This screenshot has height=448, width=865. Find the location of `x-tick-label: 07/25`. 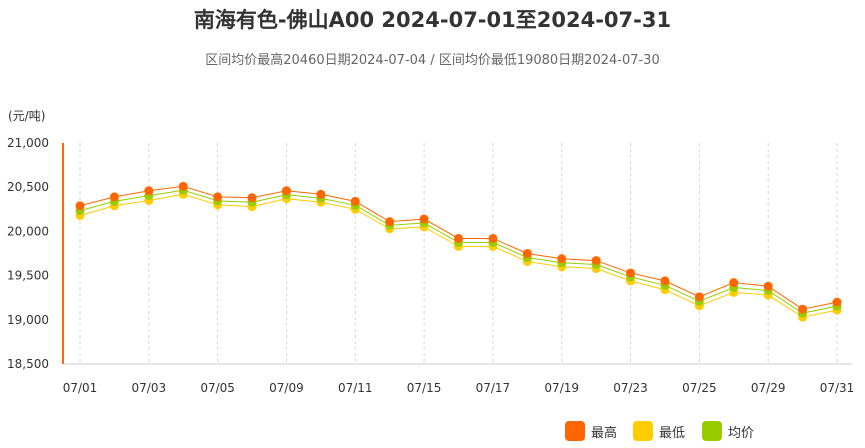

x-tick-label: 07/25 is located at coordinates (699, 388).